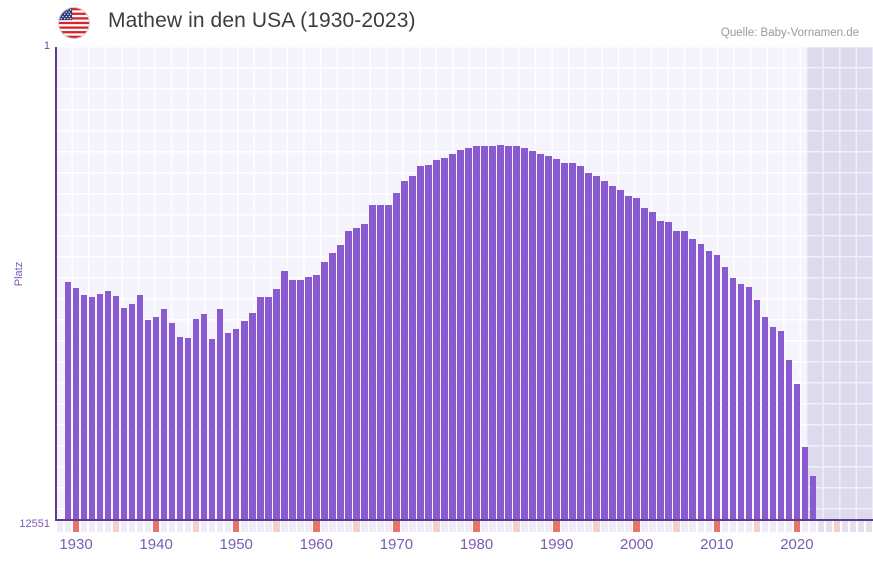 This screenshot has width=873, height=567. What do you see at coordinates (56, 283) in the screenshot?
I see `y-axis-line` at bounding box center [56, 283].